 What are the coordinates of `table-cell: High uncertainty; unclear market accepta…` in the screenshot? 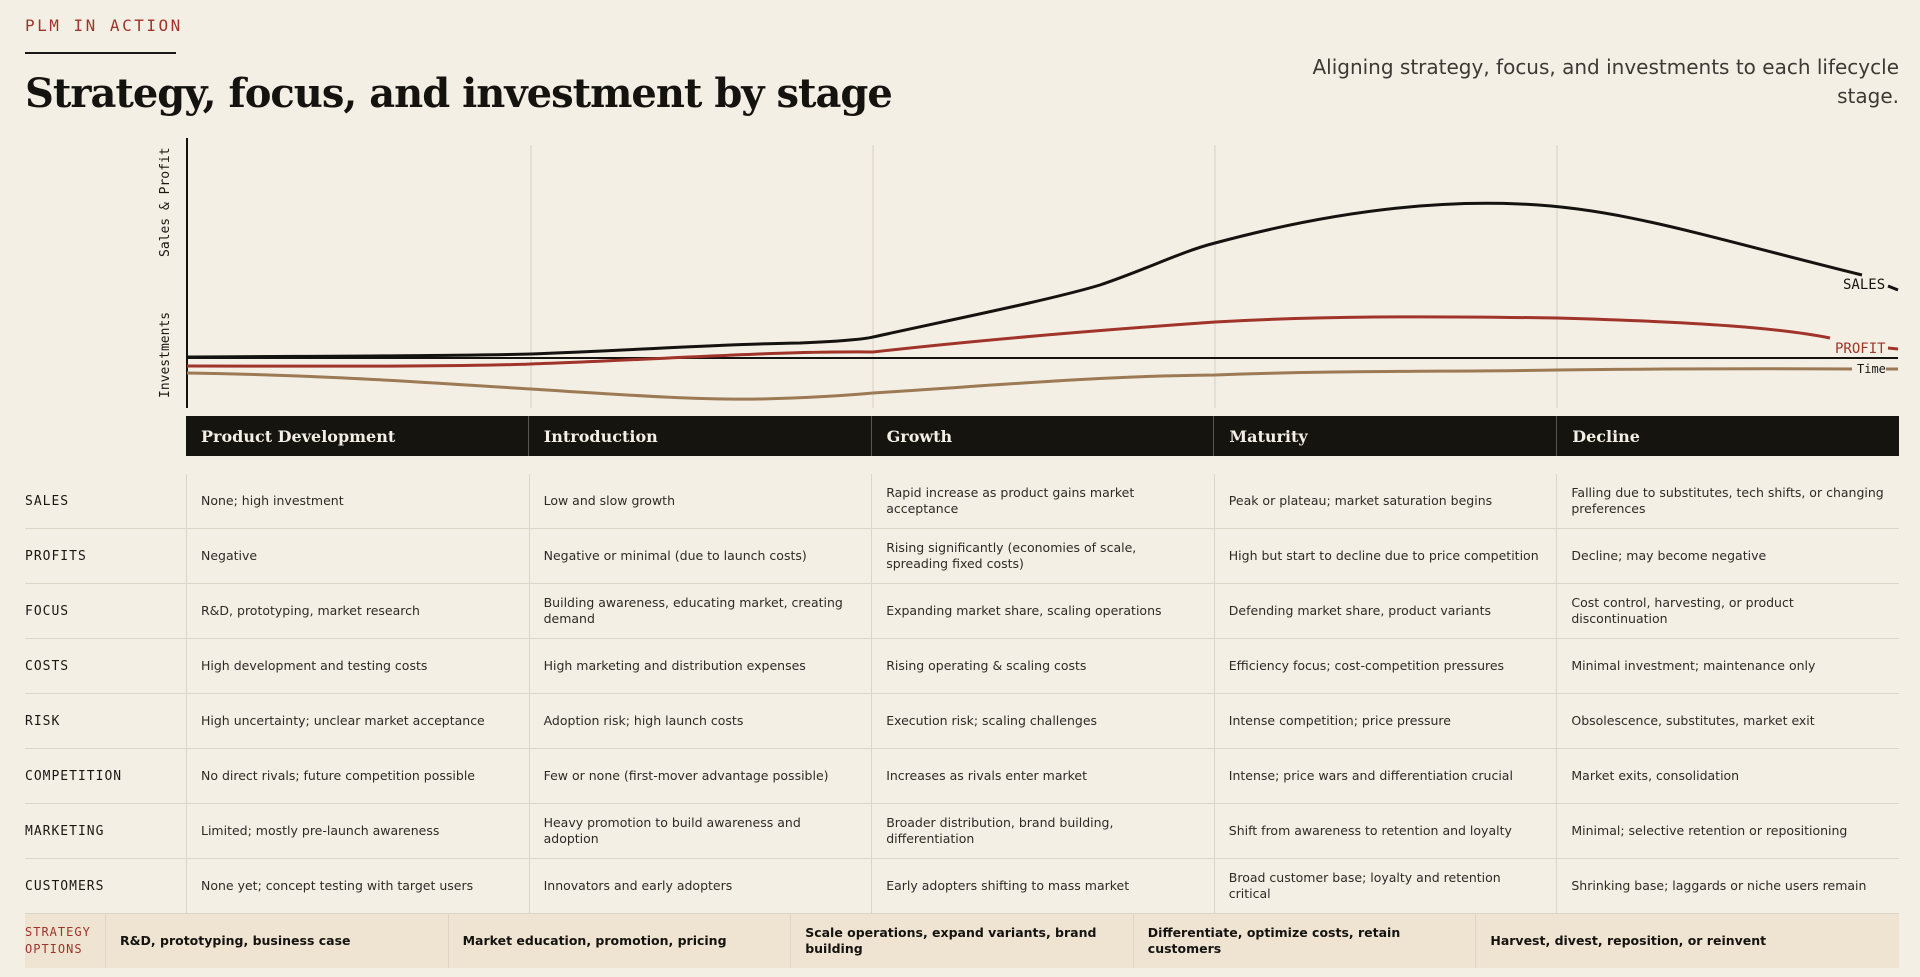 It's located at (357, 721).